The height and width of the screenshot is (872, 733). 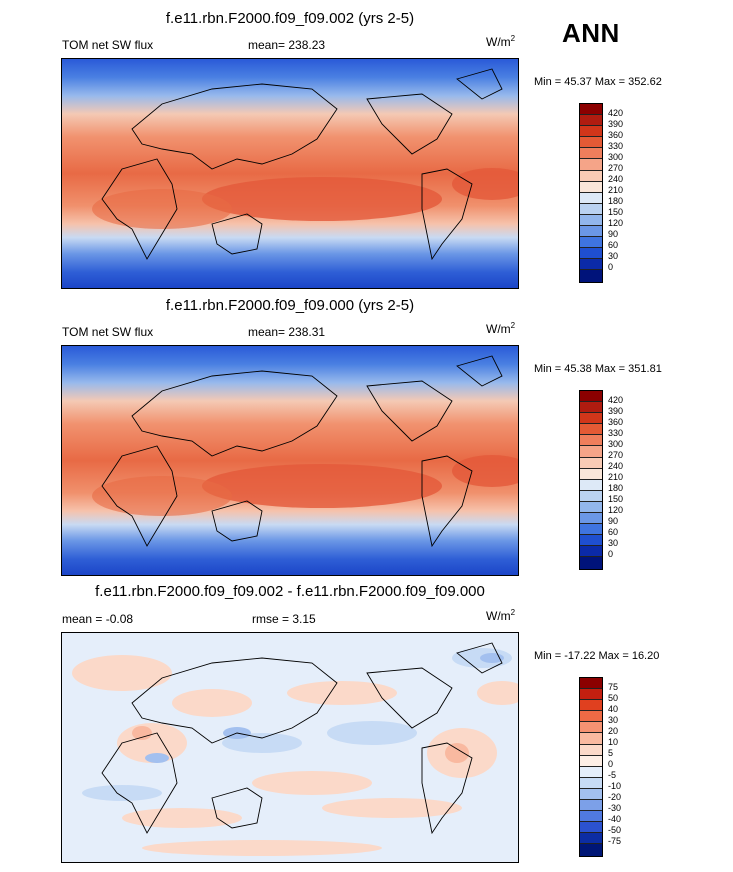 I want to click on colorbar-tick: 40, so click(x=613, y=709).